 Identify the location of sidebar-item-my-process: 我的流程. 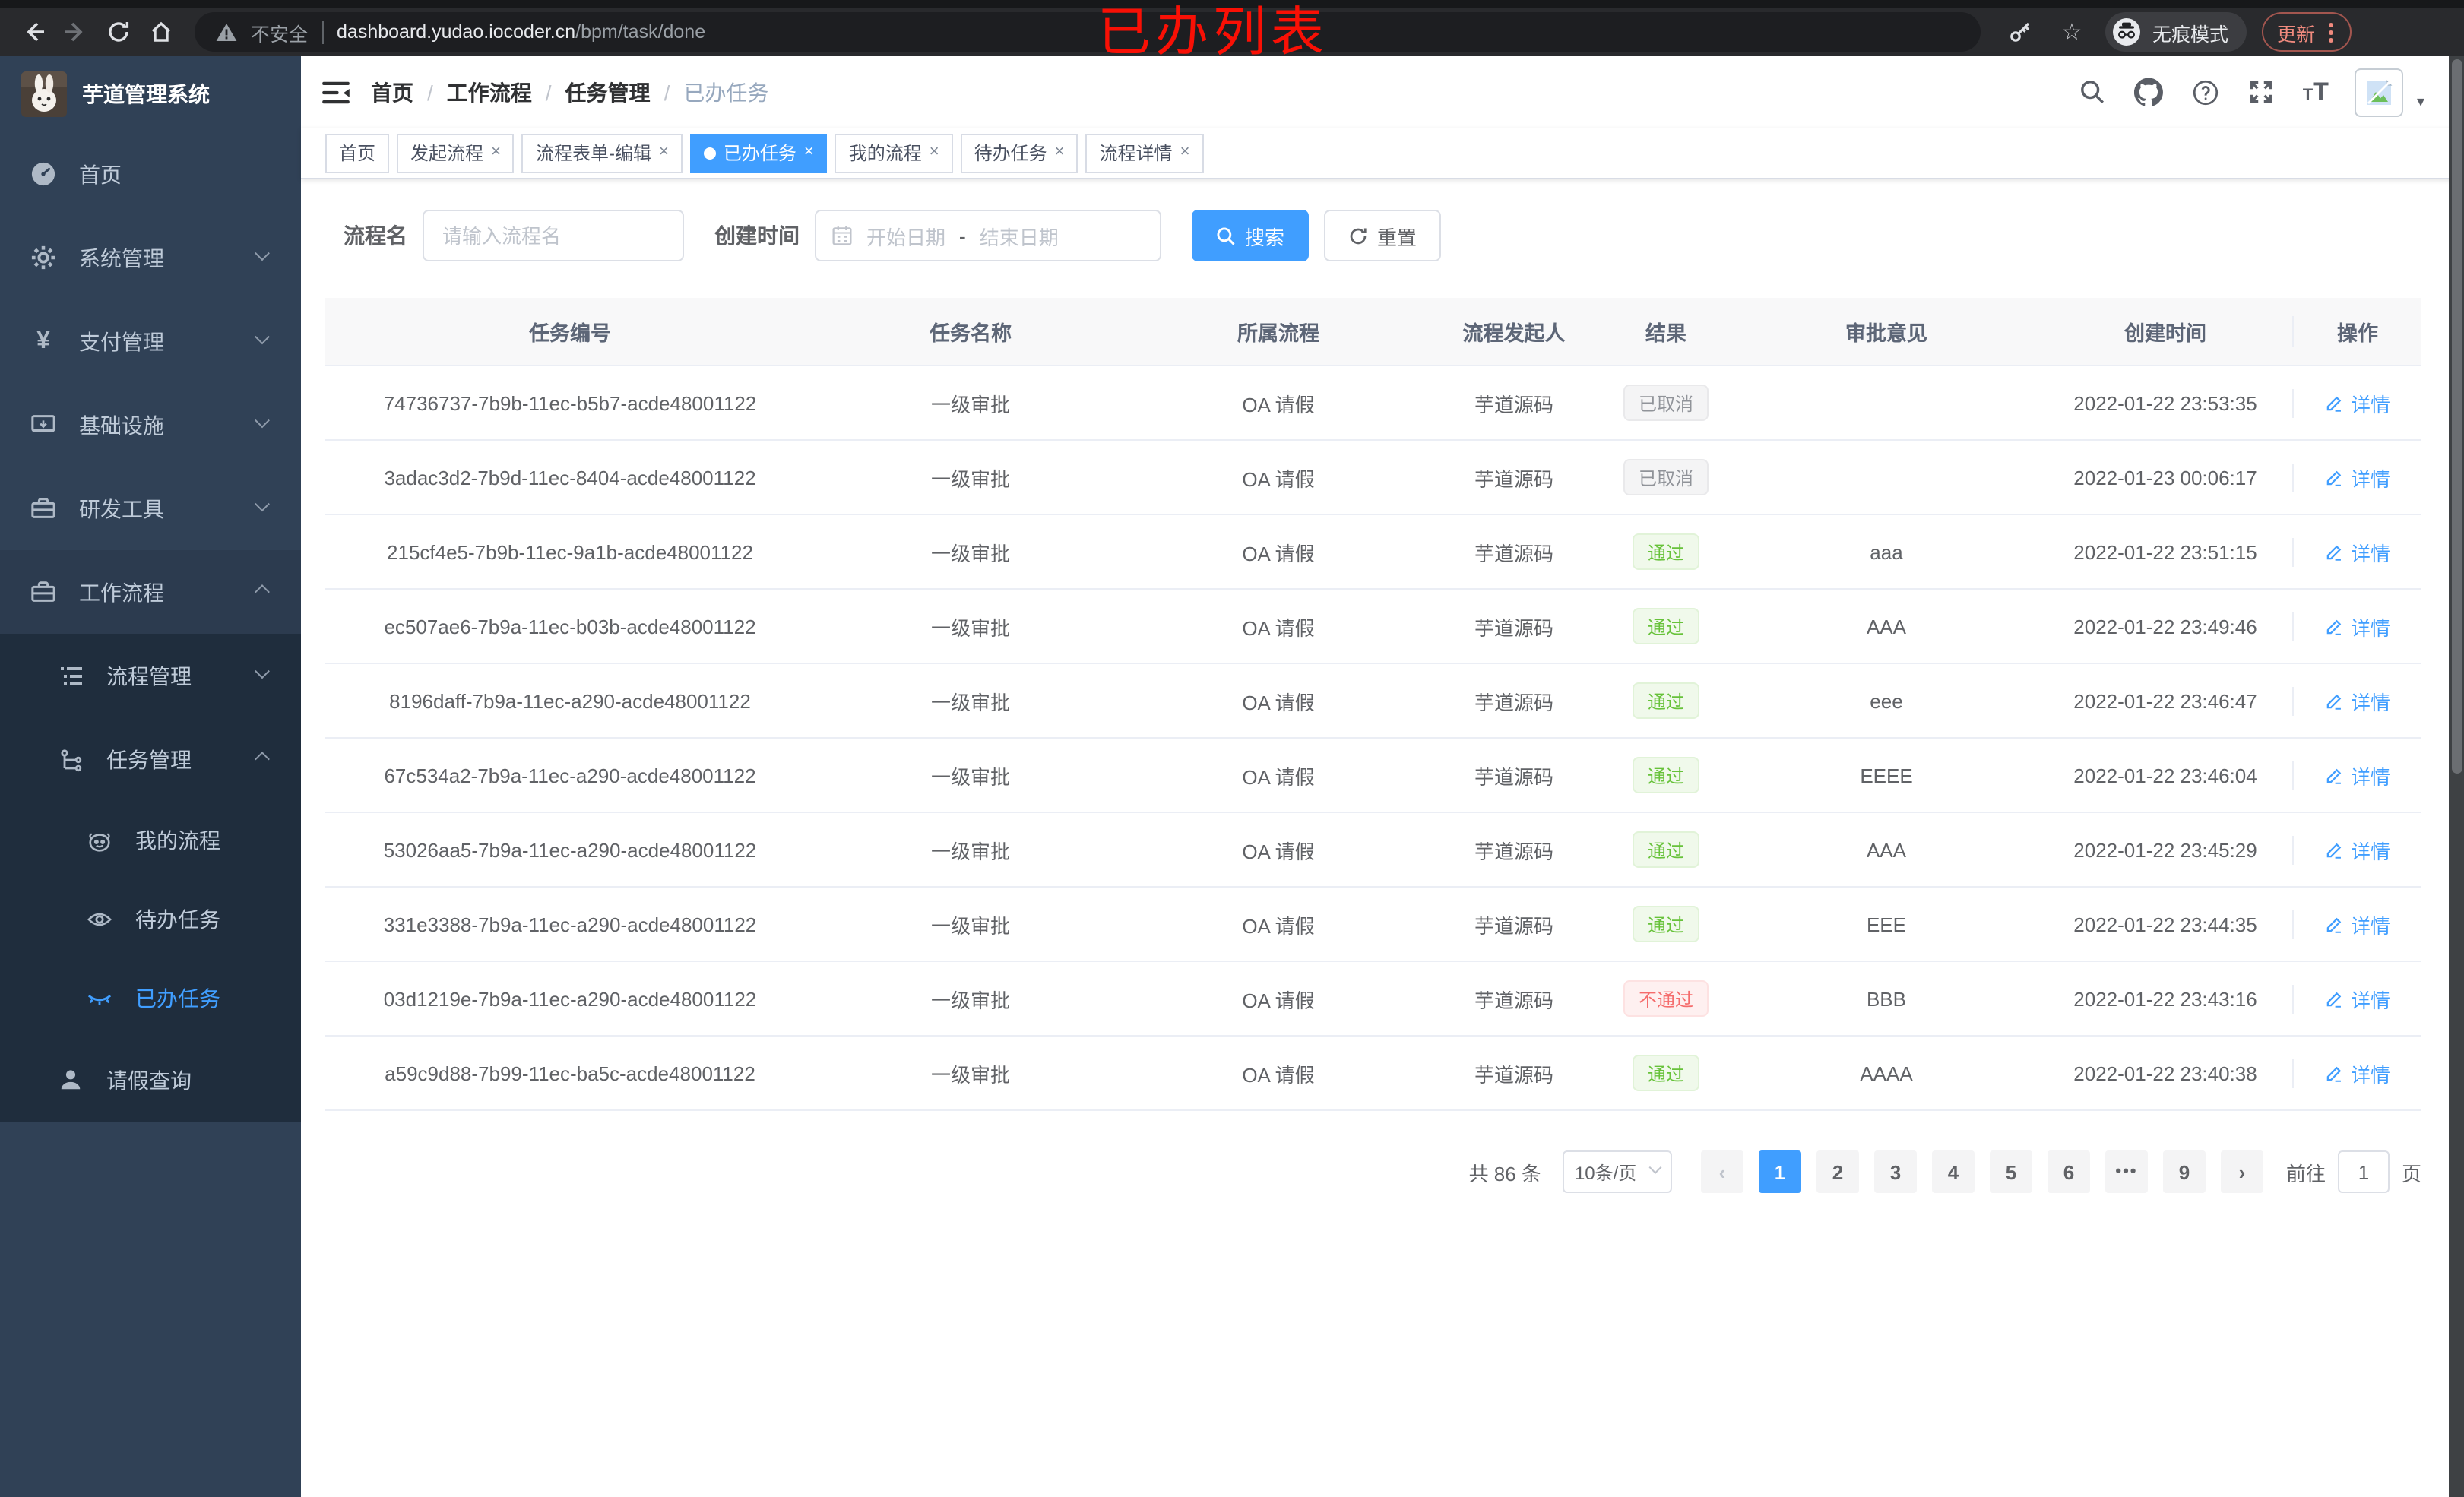
(150, 840).